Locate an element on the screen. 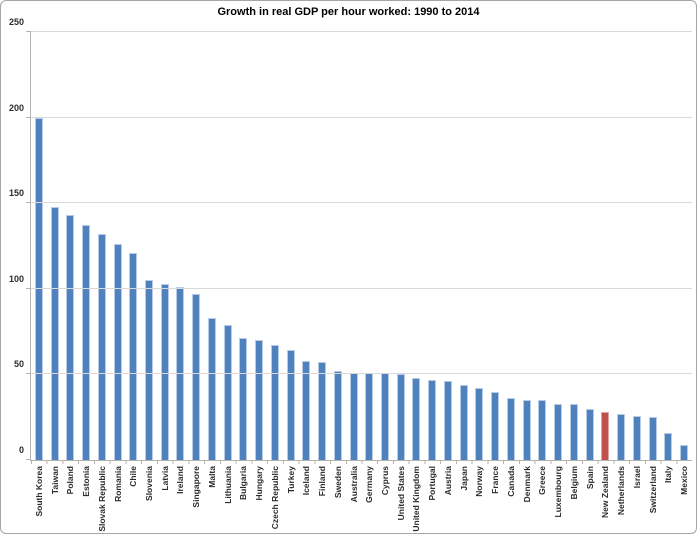  bar-slot: Finland is located at coordinates (322, 264).